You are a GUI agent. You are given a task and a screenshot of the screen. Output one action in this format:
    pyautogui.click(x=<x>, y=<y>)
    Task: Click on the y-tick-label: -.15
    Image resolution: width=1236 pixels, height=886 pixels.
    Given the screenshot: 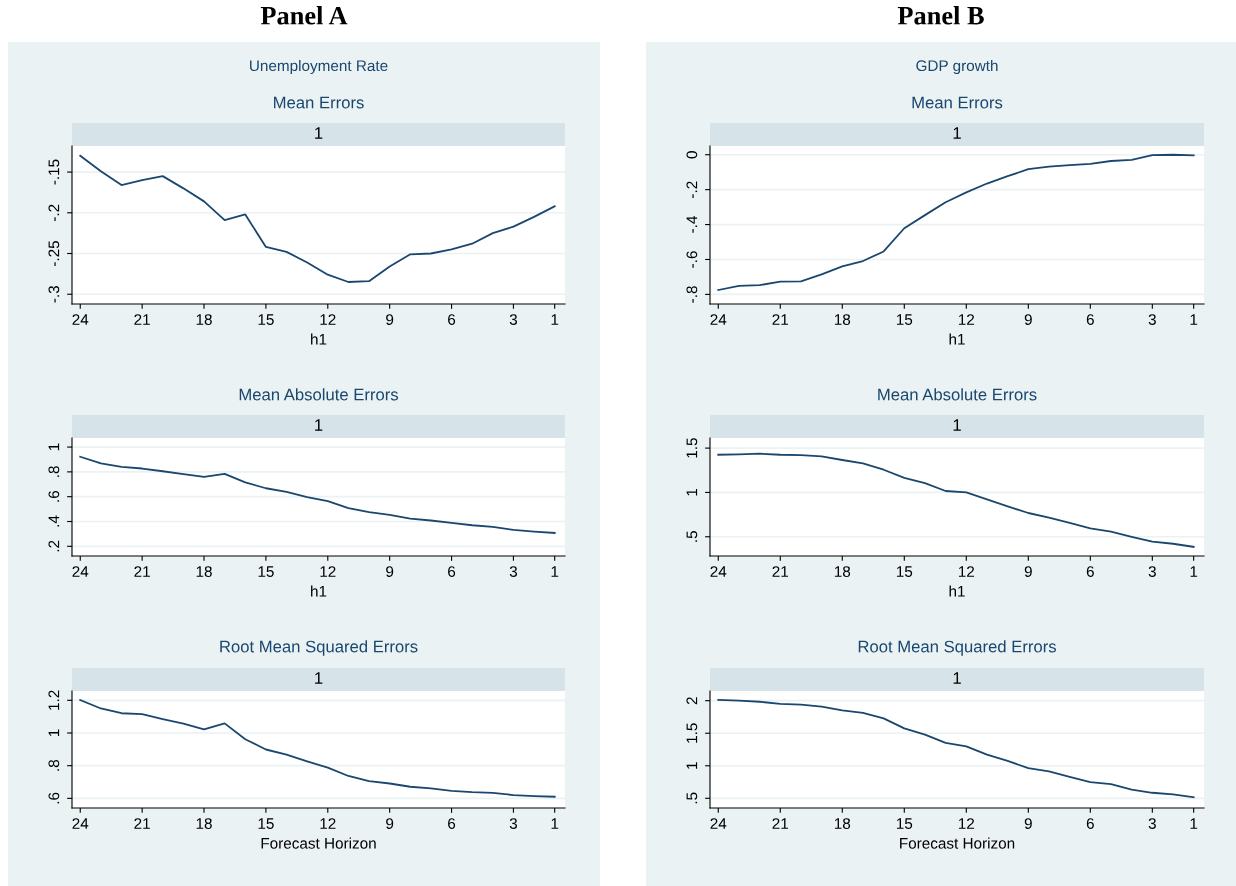 What is the action you would take?
    pyautogui.click(x=54, y=172)
    